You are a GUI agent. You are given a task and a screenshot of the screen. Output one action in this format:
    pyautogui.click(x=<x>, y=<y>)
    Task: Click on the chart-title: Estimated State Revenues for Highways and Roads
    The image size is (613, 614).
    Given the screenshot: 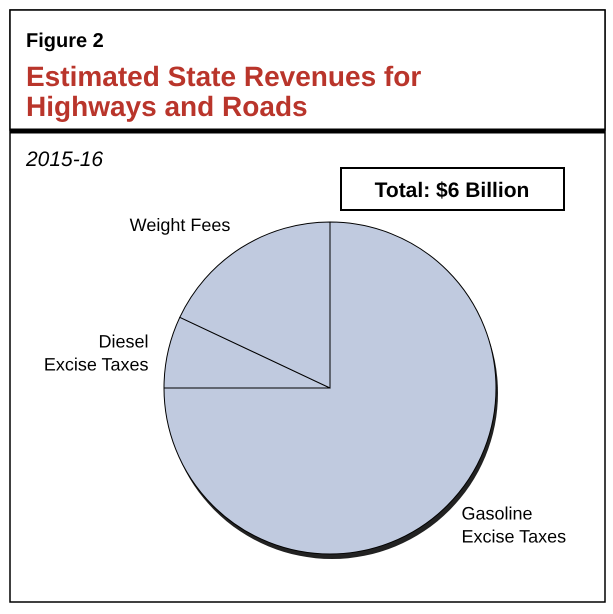 What is the action you would take?
    pyautogui.click(x=224, y=91)
    